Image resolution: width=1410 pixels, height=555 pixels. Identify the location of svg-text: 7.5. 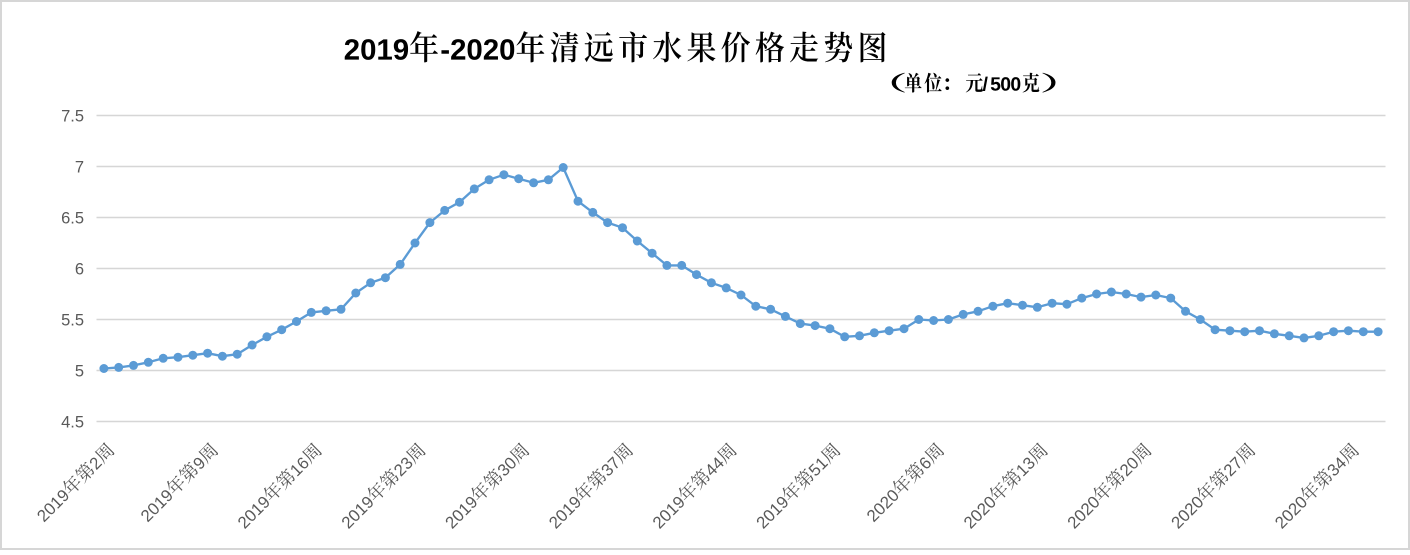
(72, 117).